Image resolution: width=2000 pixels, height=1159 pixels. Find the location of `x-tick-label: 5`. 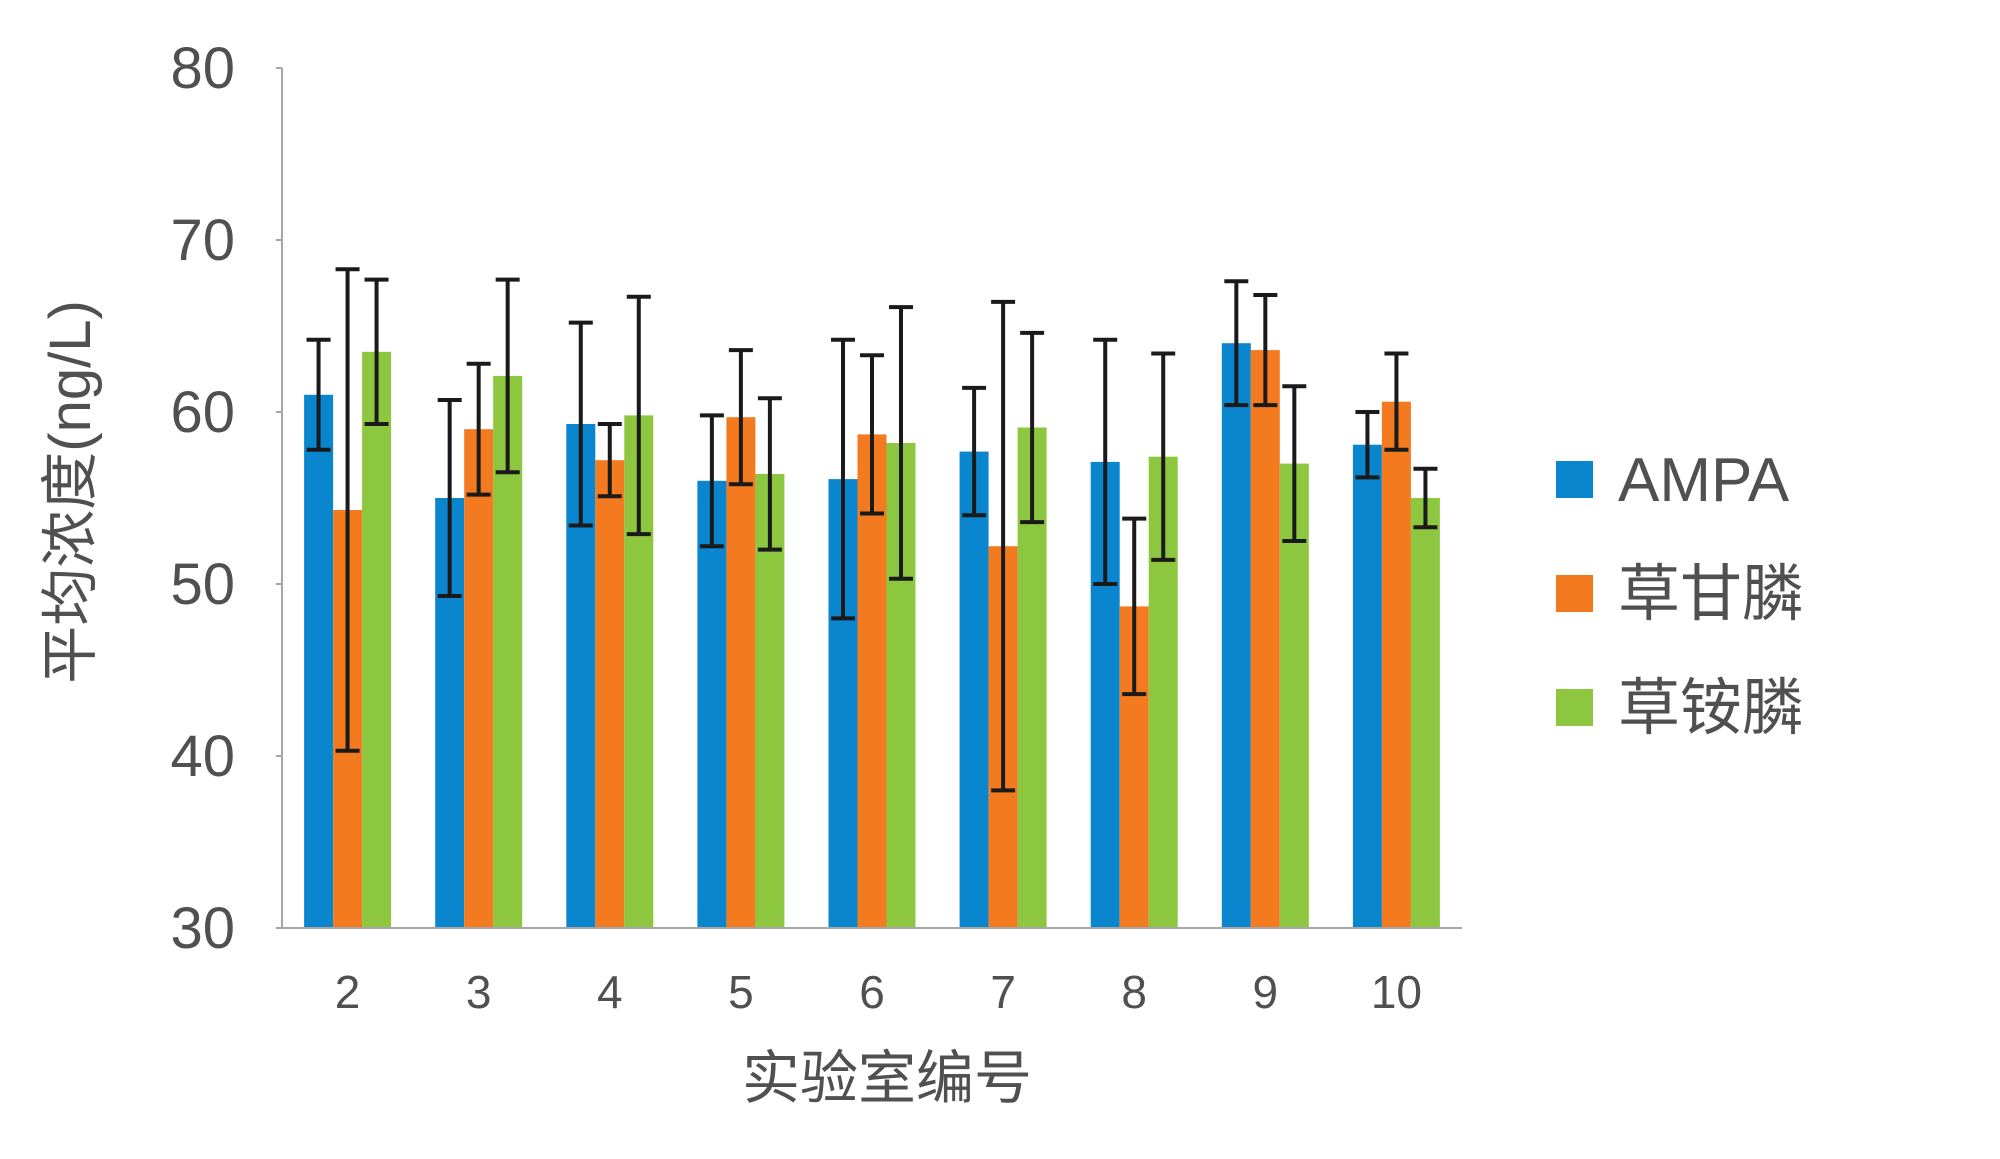

x-tick-label: 5 is located at coordinates (741, 992).